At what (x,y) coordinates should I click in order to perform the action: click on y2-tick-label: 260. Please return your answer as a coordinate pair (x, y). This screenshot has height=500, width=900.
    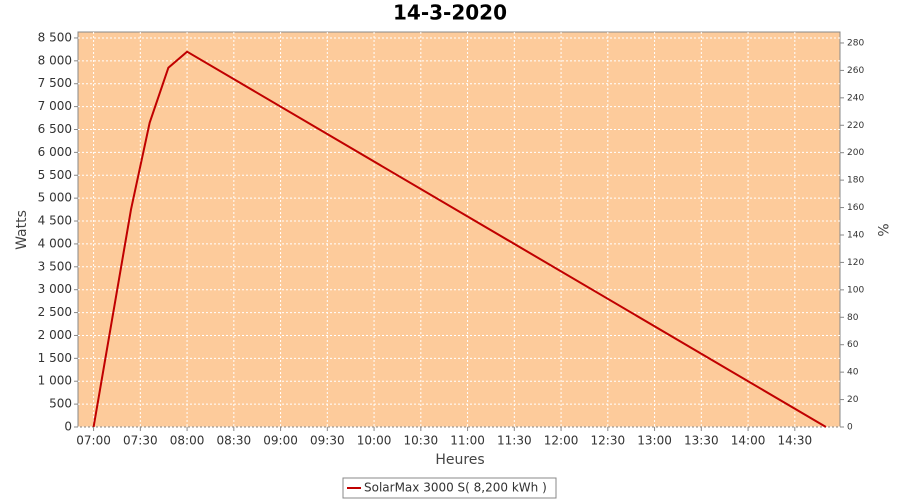
    Looking at the image, I should click on (855, 71).